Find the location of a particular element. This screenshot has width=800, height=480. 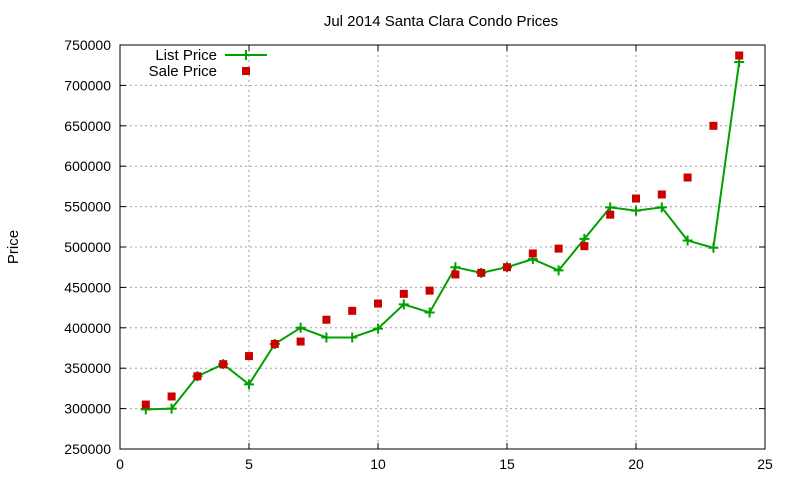

x-tick-label: 20 is located at coordinates (636, 464).